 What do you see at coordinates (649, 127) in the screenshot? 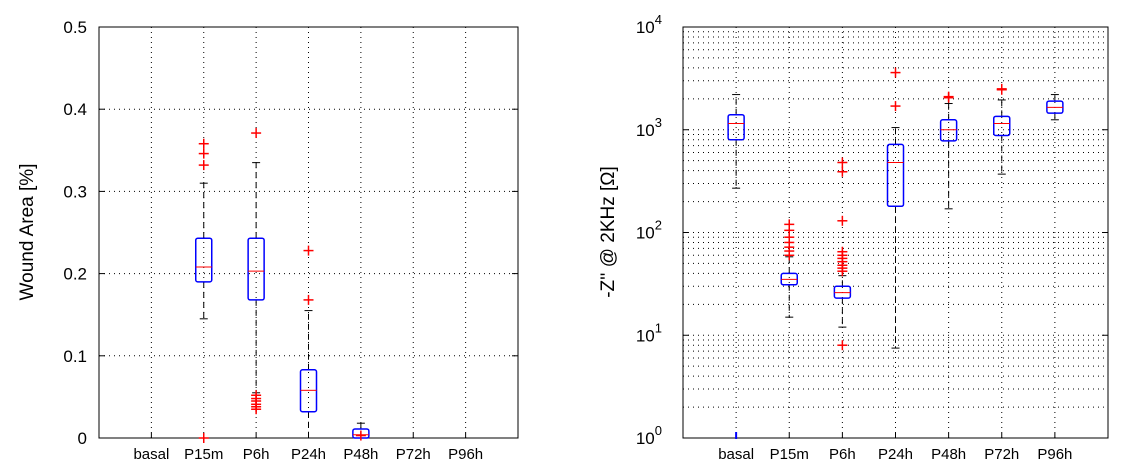
I see `y-tick-label: 10³` at bounding box center [649, 127].